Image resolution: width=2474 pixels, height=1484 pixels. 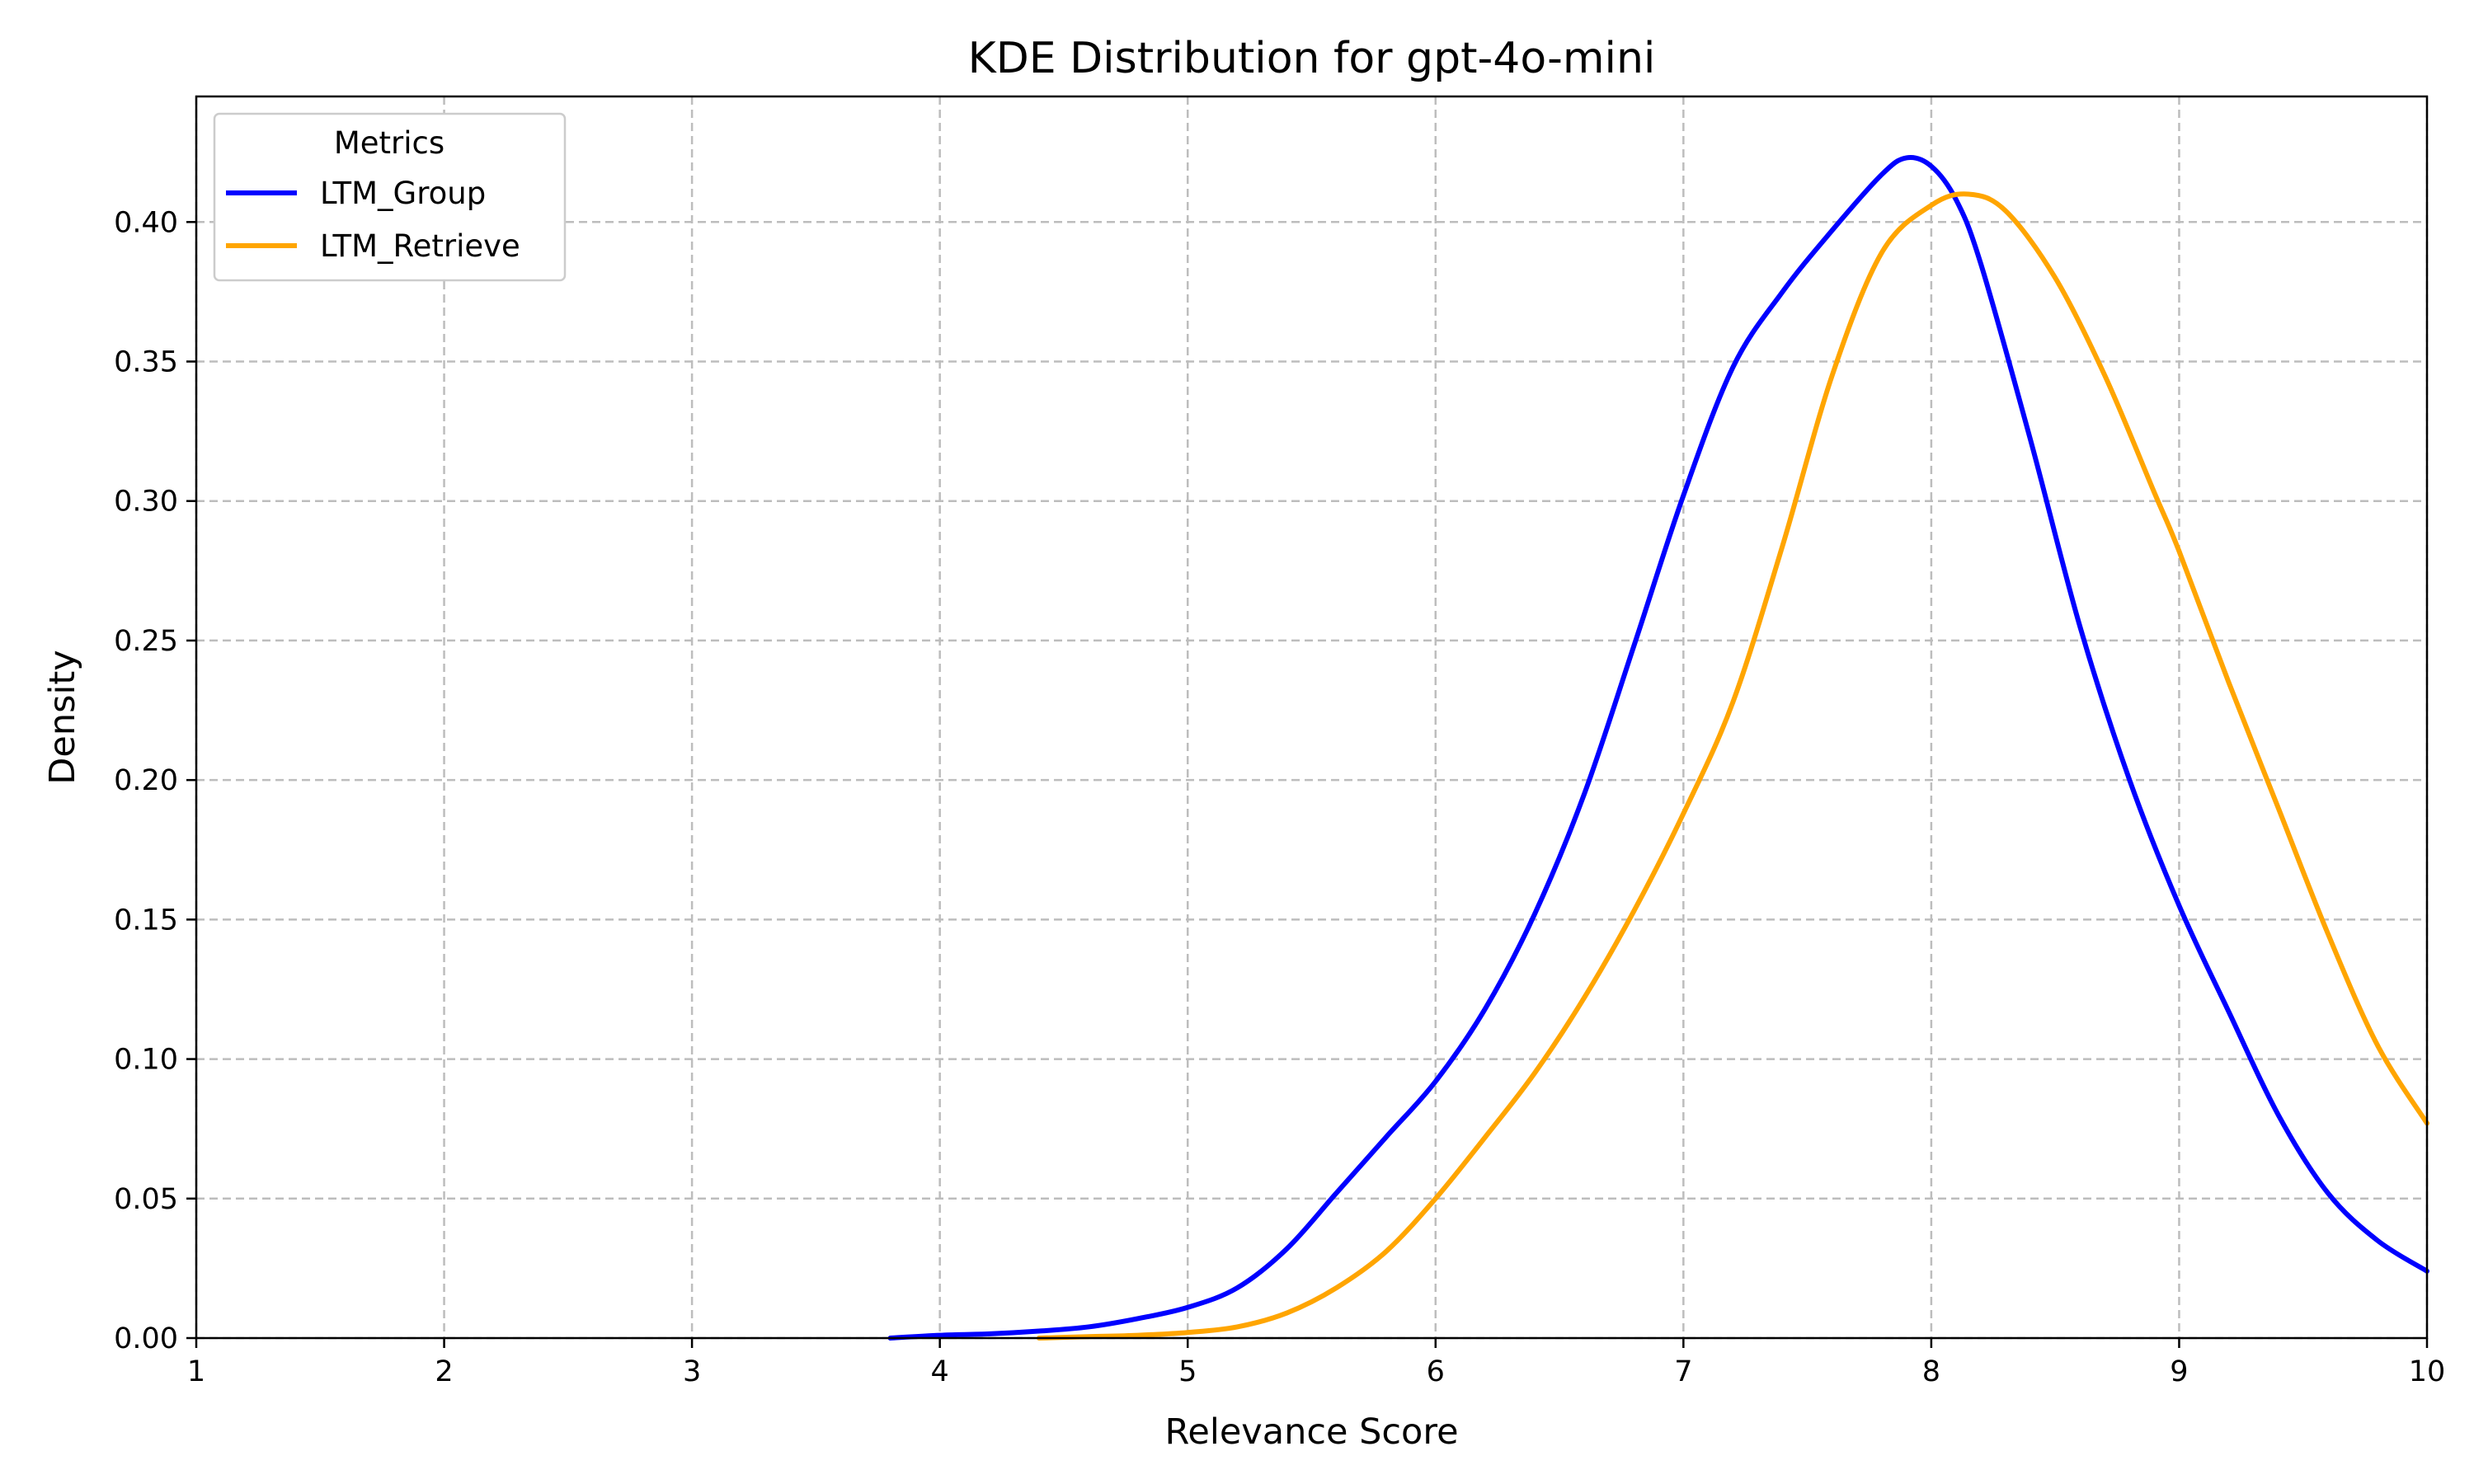 I want to click on x-tick-label: 9, so click(x=2179, y=1371).